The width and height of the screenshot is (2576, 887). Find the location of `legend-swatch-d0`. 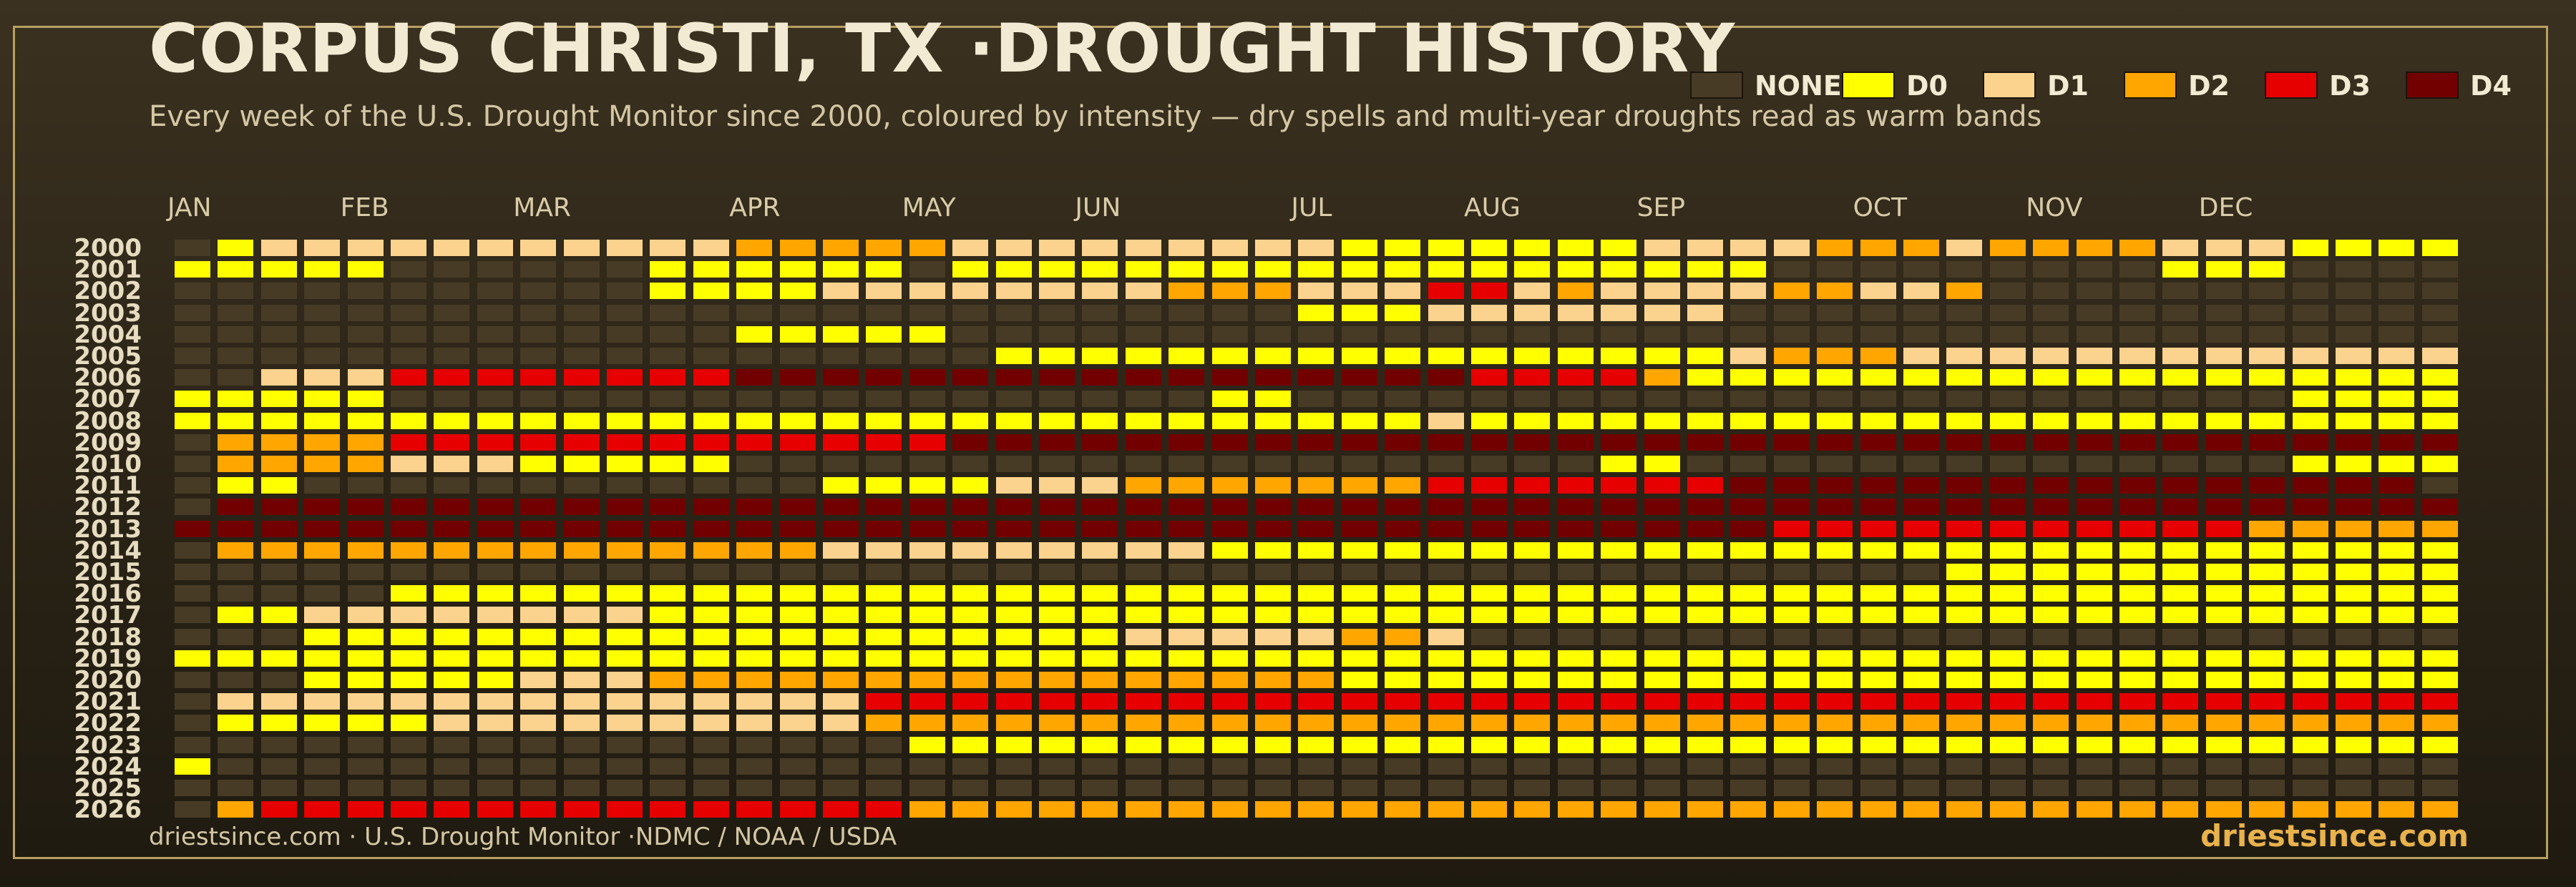

legend-swatch-d0 is located at coordinates (1868, 85).